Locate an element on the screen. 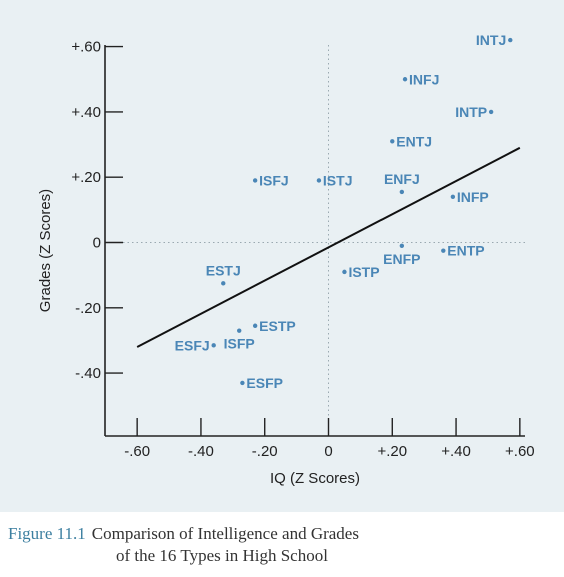  y-tick-label: +.40 is located at coordinates (86, 112).